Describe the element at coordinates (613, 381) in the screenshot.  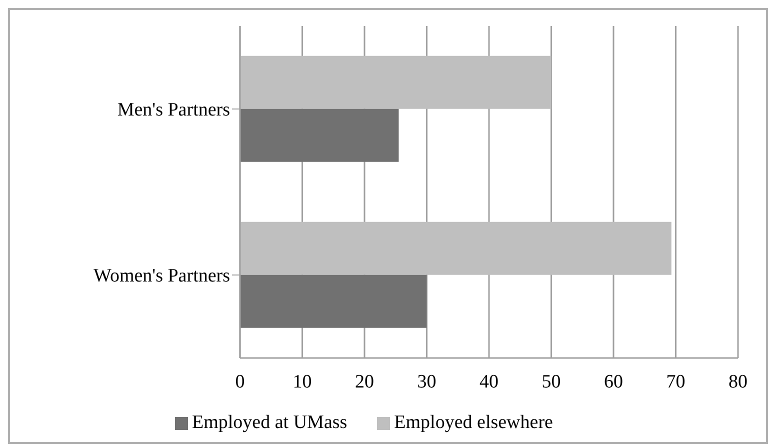
I see `x-tick-label: 60` at that location.